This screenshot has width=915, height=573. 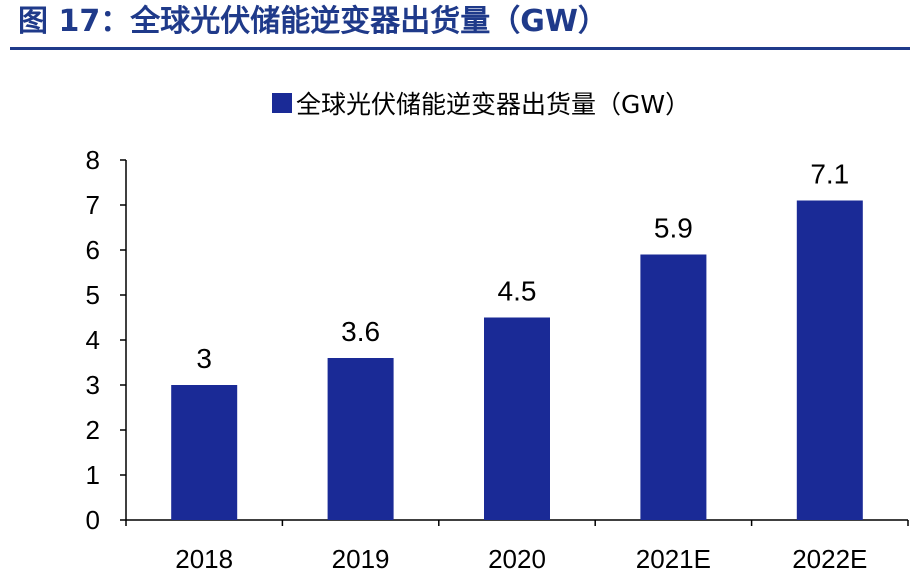 I want to click on data-label-2018: 3, so click(x=204, y=358).